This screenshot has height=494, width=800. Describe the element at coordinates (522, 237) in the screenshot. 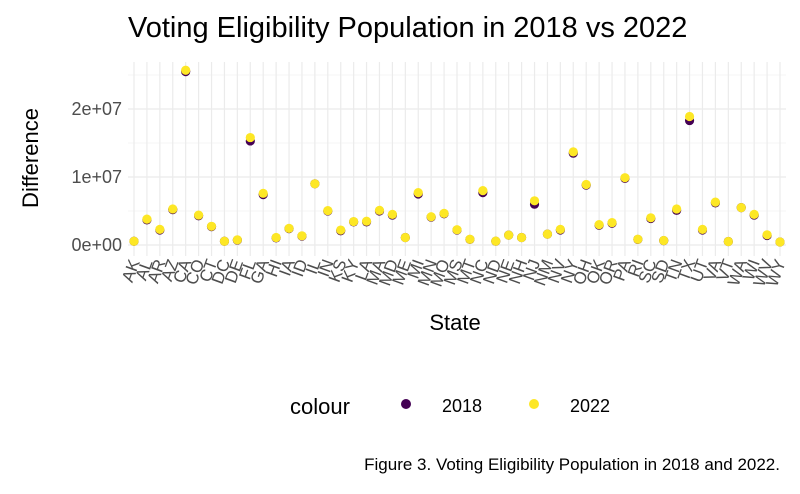

I see `point-2022-NH` at that location.